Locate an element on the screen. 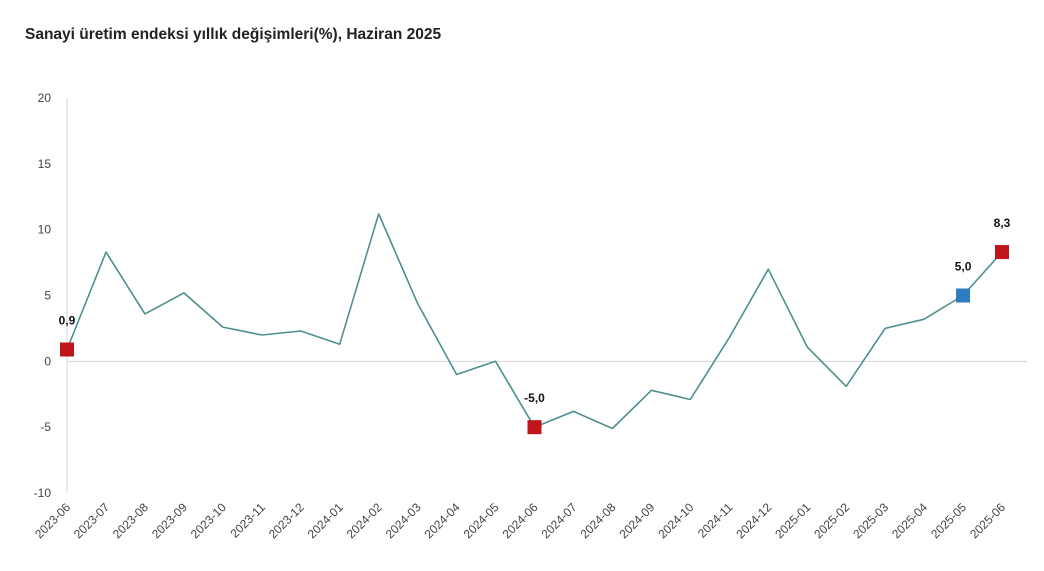  y-tick-label: -10 is located at coordinates (43, 493).